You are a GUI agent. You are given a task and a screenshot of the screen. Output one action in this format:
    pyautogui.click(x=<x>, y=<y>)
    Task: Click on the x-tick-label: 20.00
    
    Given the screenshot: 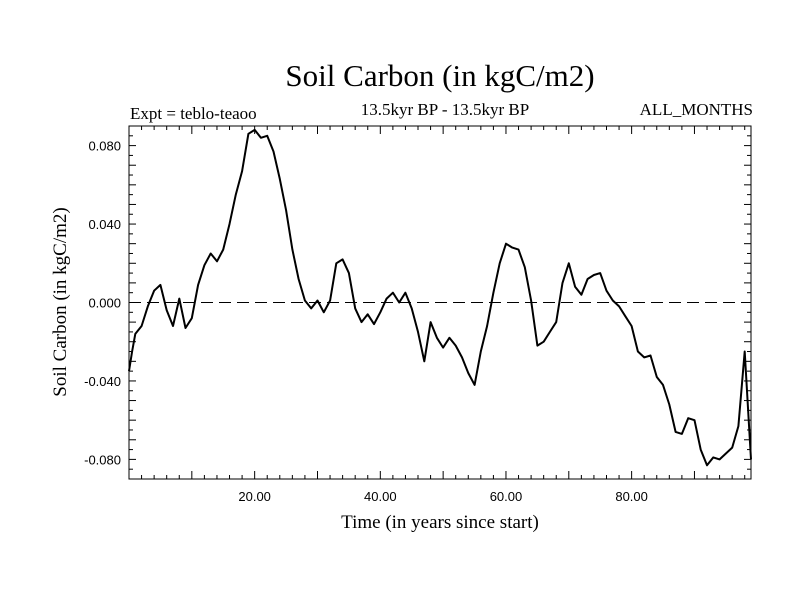 What is the action you would take?
    pyautogui.click(x=254, y=496)
    